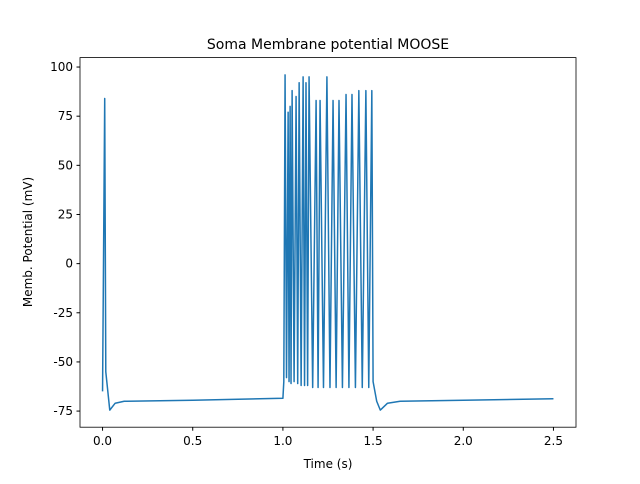 Image resolution: width=640 pixels, height=484 pixels. Describe the element at coordinates (63, 313) in the screenshot. I see `y-tick-label: -25` at that location.